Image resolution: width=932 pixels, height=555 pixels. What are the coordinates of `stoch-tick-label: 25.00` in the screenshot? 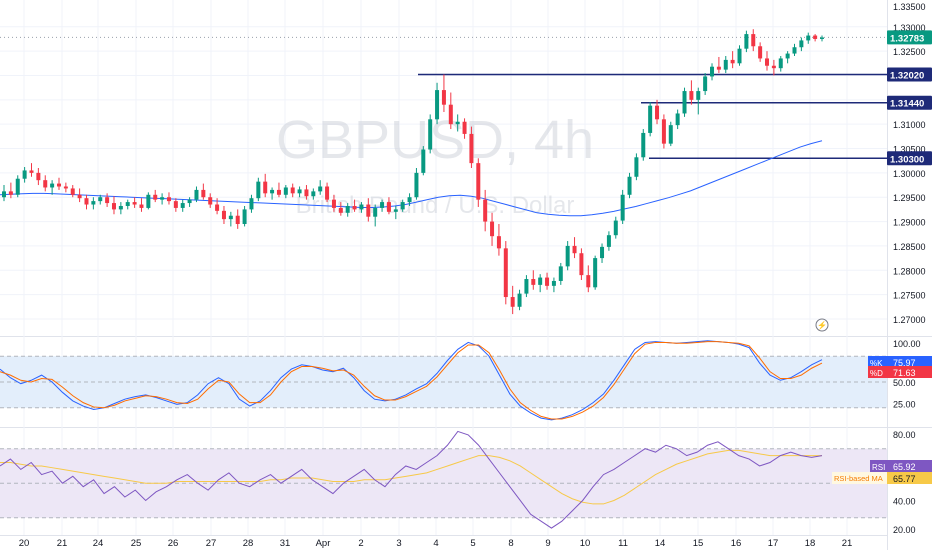 It's located at (904, 405).